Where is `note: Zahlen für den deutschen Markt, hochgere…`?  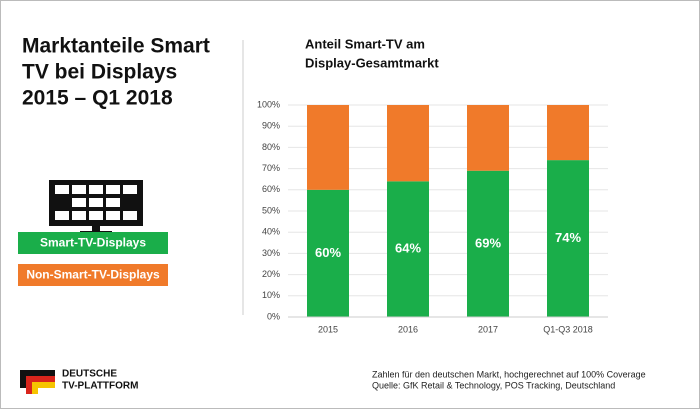
note: Zahlen für den deutschen Markt, hochgere… is located at coordinates (509, 374).